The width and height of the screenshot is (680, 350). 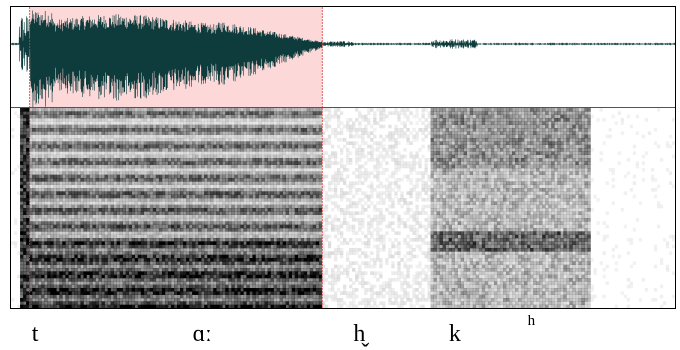 What do you see at coordinates (202, 334) in the screenshot?
I see `phone-label-aa: ɑː` at bounding box center [202, 334].